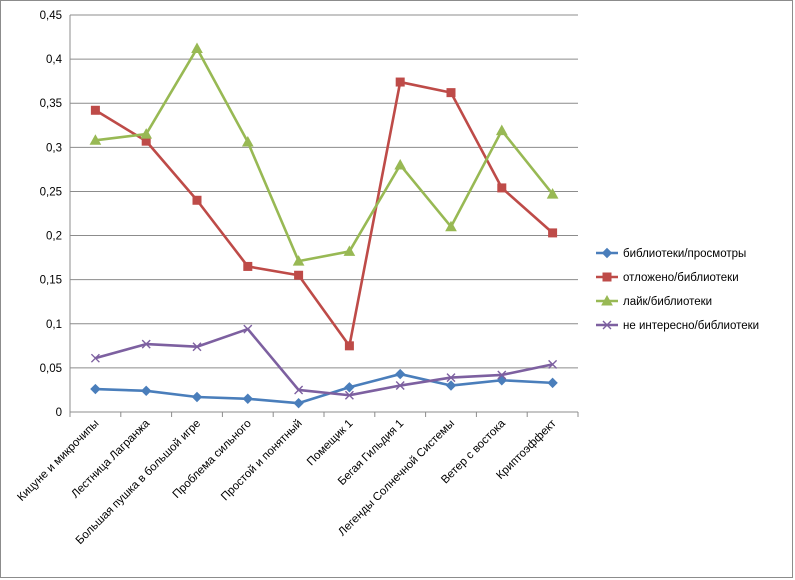  What do you see at coordinates (691, 326) in the screenshot?
I see `legend-label: не интересно/библиотеки` at bounding box center [691, 326].